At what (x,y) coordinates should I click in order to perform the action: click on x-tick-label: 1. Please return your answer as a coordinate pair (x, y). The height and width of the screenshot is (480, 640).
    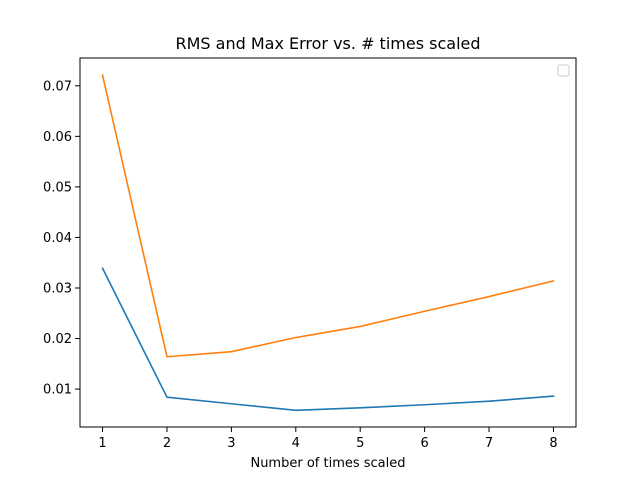
    Looking at the image, I should click on (102, 443).